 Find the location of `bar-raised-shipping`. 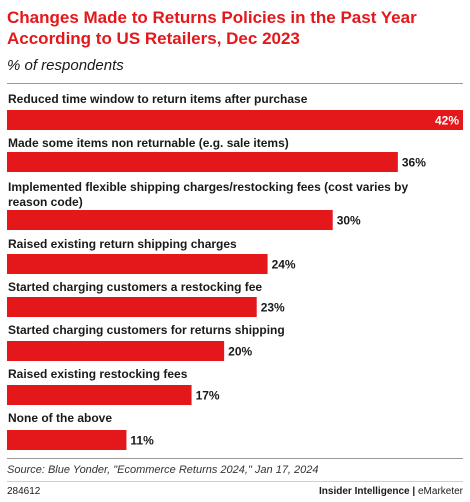

bar-raised-shipping is located at coordinates (137, 264).